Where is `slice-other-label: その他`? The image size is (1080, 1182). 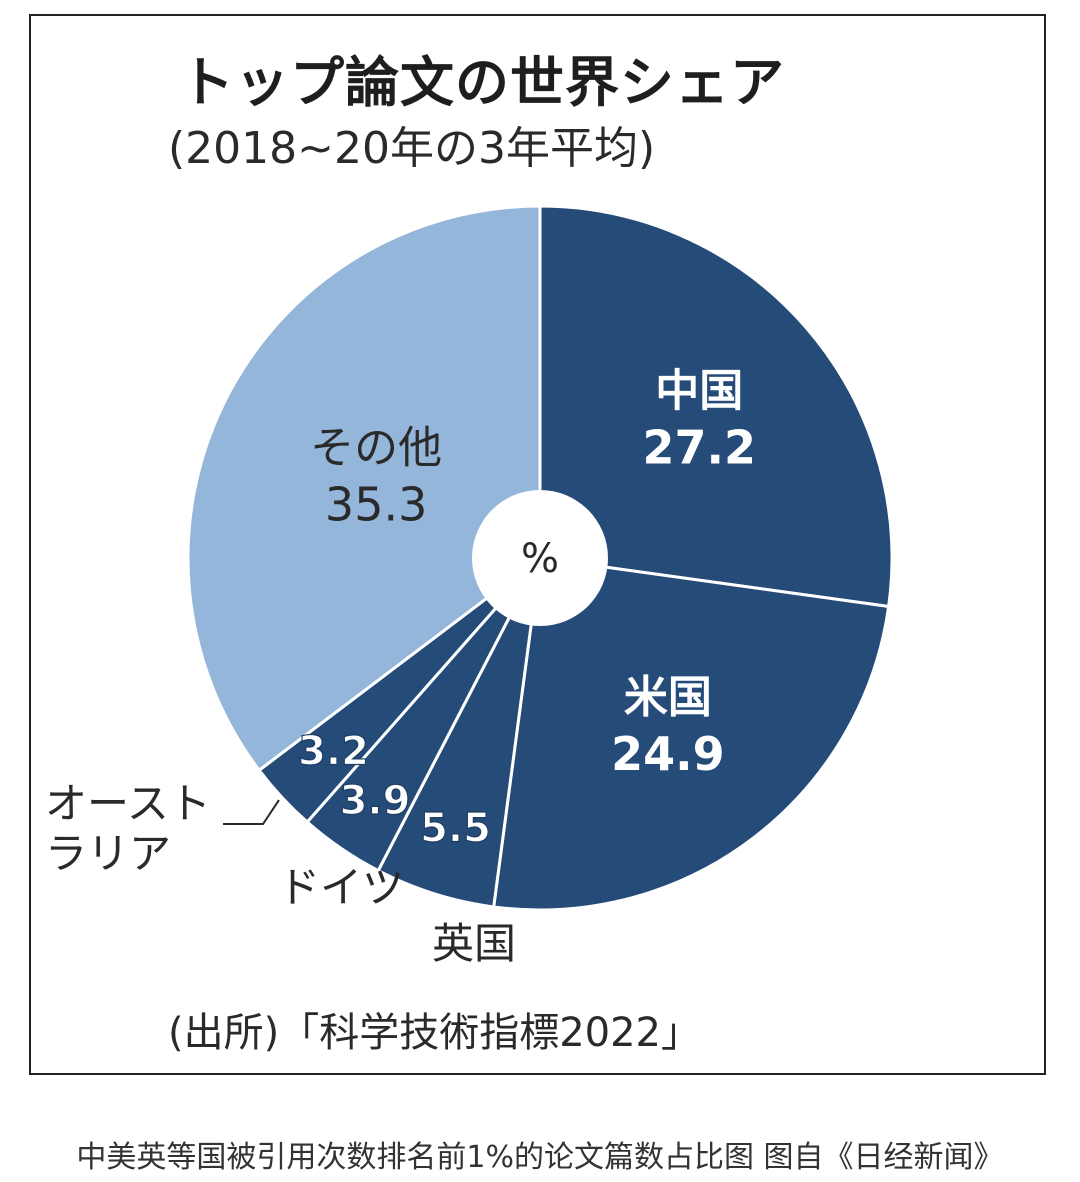 slice-other-label: その他 is located at coordinates (376, 447).